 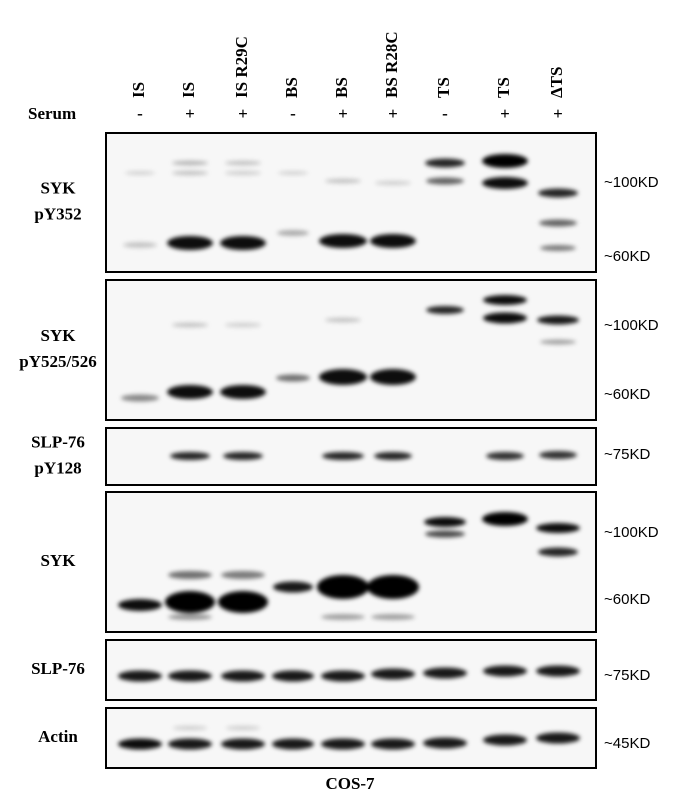 I want to click on lane-label: ΔTS, so click(x=556, y=82).